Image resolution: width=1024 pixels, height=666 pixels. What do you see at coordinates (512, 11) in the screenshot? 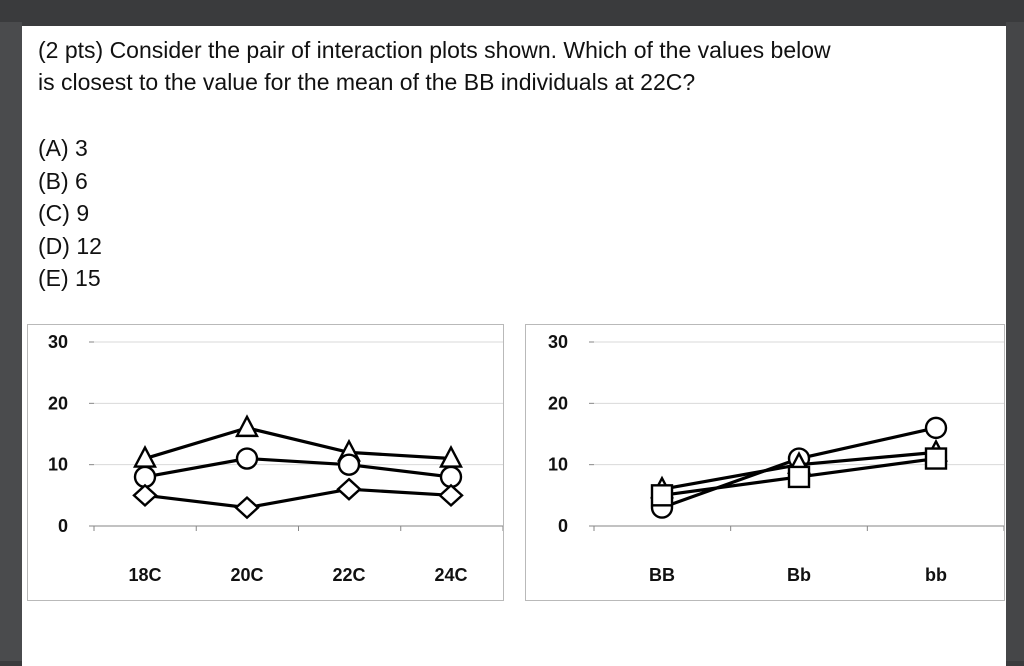
I see `window-top-bar` at bounding box center [512, 11].